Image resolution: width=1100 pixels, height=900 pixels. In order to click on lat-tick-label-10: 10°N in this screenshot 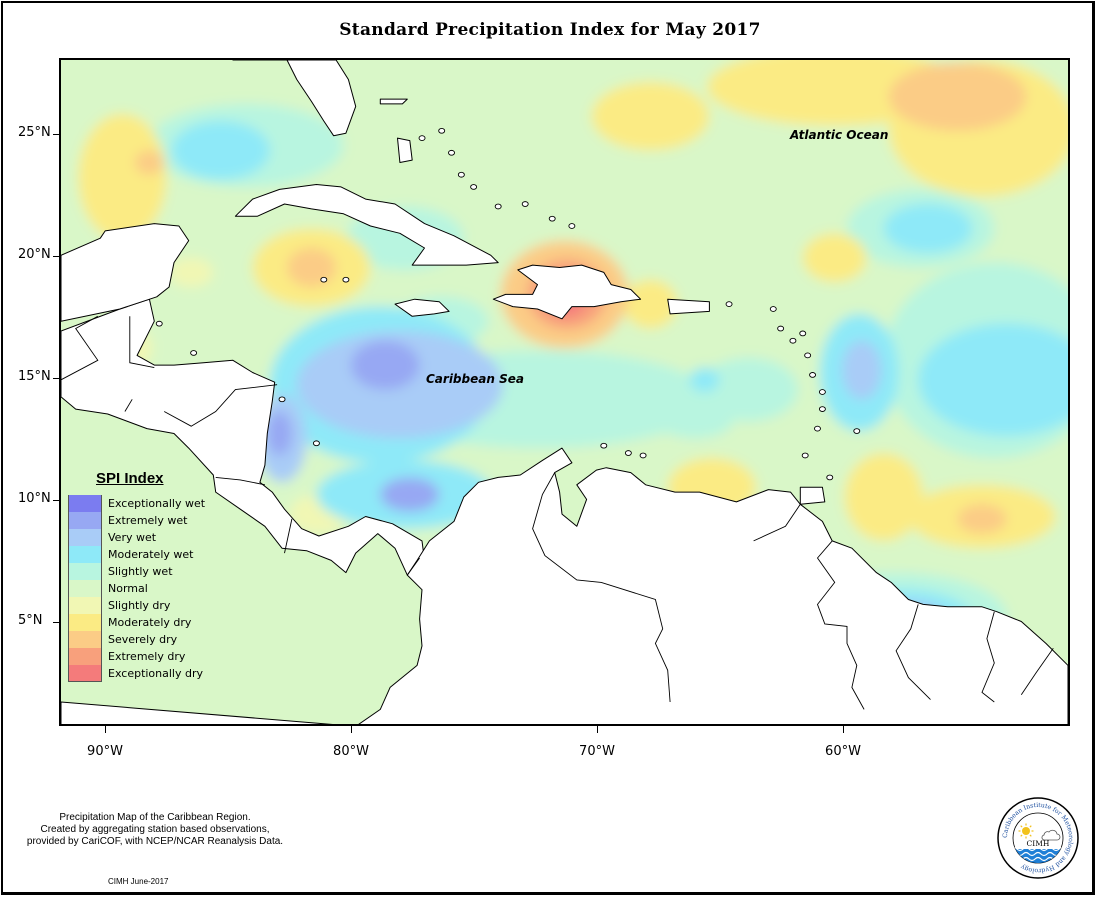, I will do `click(34, 498)`.